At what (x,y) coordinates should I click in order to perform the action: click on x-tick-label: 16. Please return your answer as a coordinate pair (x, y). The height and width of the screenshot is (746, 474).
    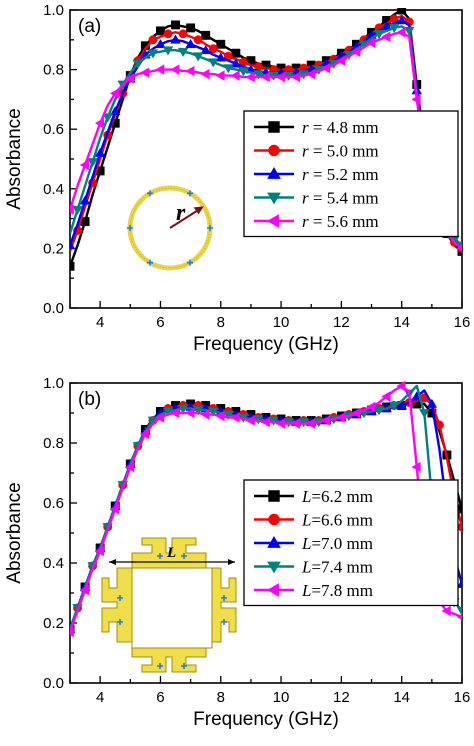
    Looking at the image, I should click on (462, 697).